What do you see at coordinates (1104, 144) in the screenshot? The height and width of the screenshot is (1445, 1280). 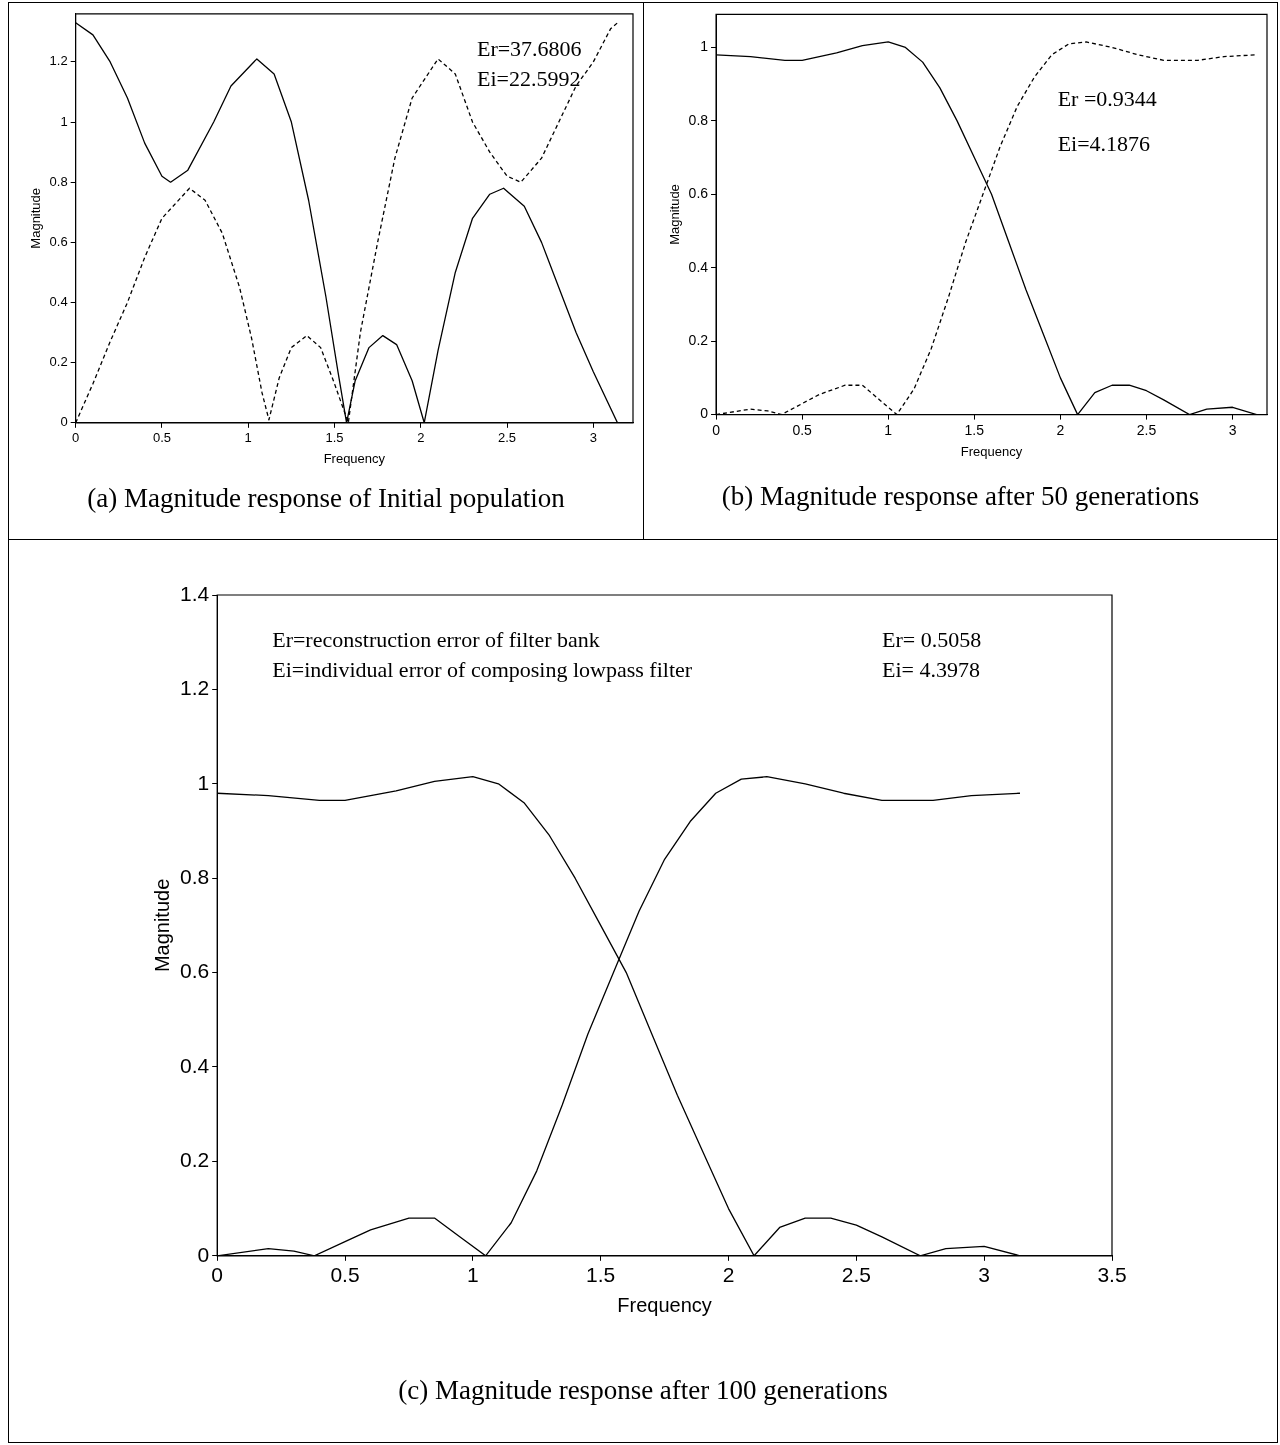 I see `annotation: Ei=4.1876` at bounding box center [1104, 144].